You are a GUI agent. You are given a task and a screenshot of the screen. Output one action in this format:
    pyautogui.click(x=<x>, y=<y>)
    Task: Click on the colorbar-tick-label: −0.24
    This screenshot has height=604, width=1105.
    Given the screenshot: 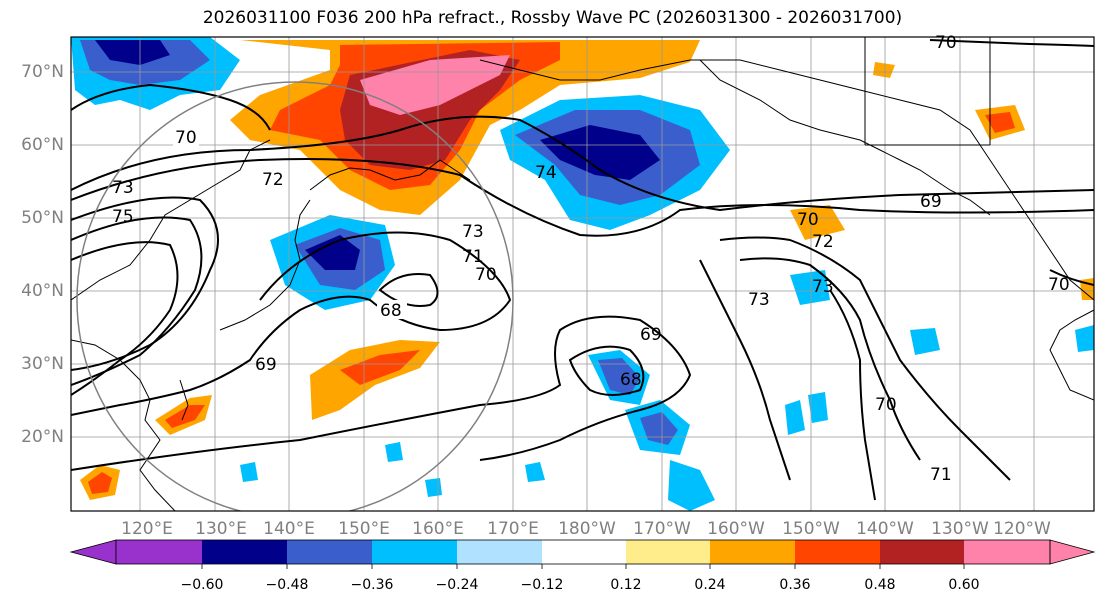 What is the action you would take?
    pyautogui.click(x=457, y=585)
    